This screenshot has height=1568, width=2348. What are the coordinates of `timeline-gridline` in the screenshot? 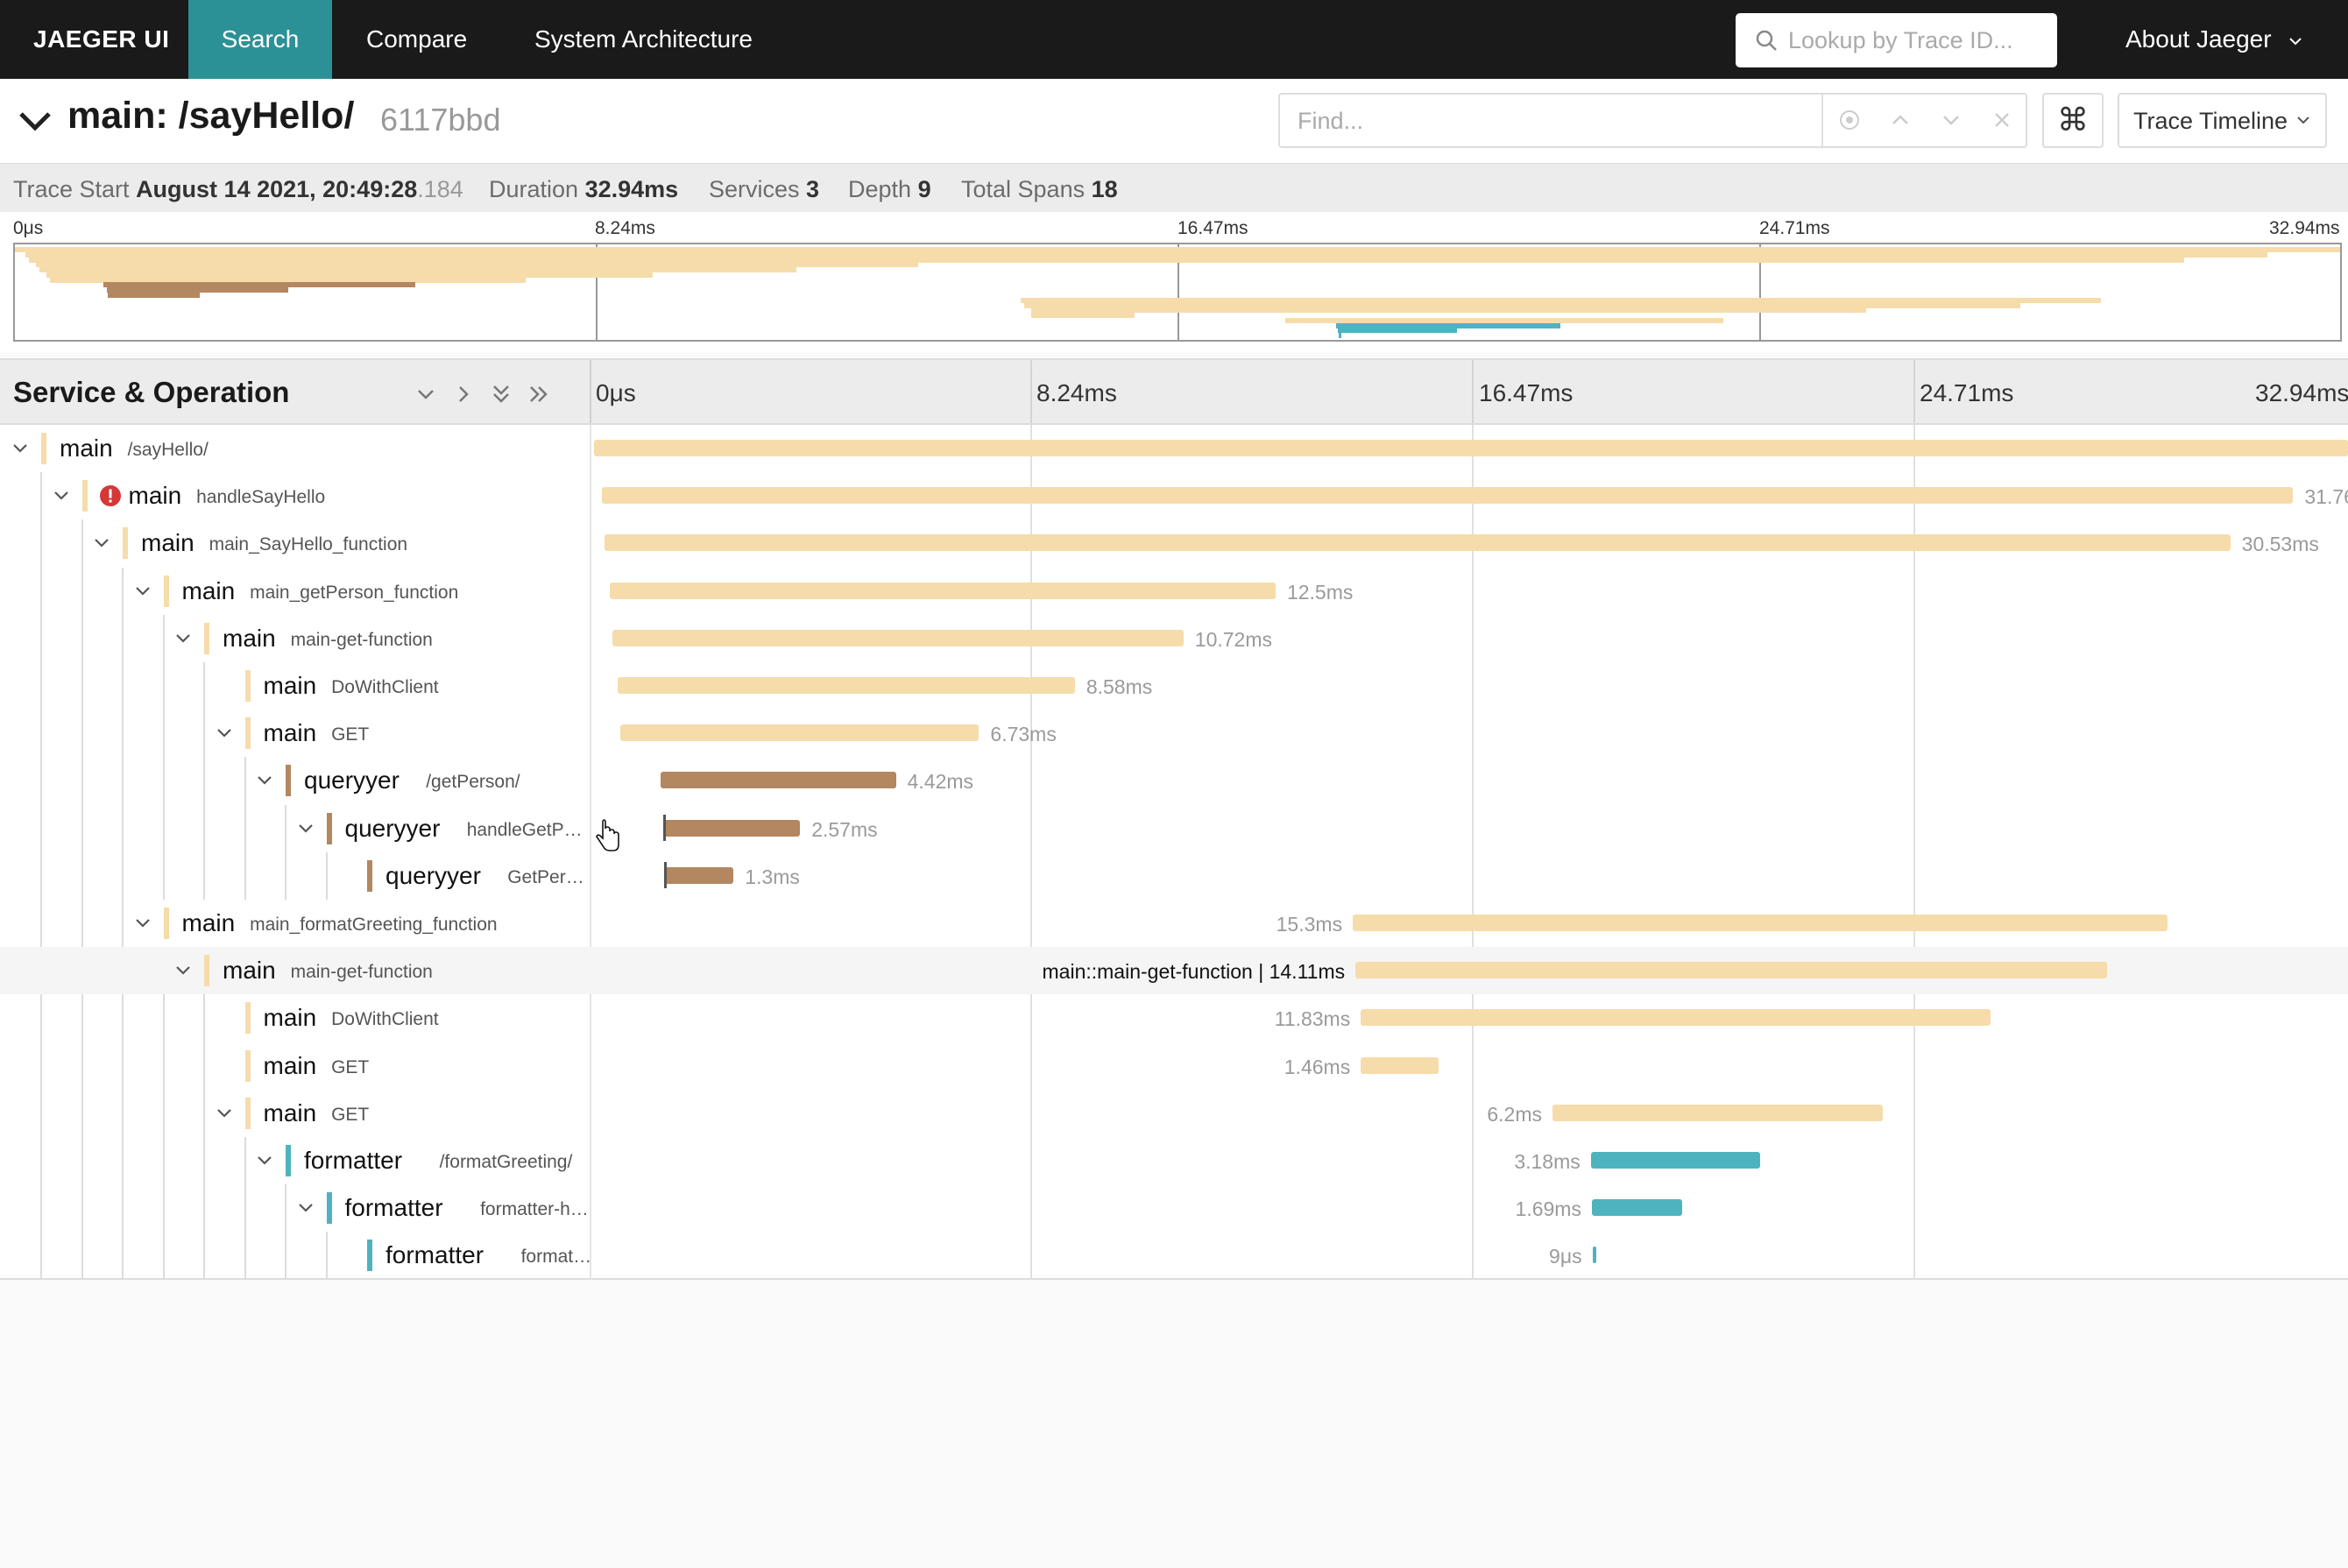 It's located at (1914, 852).